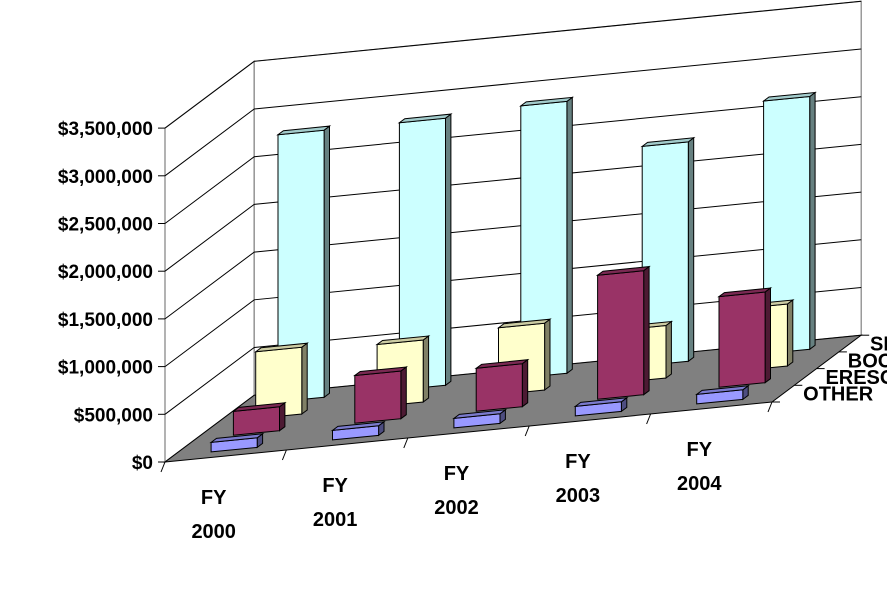  Describe the element at coordinates (105, 225) in the screenshot. I see `y-tick-label: $2,500,000` at that location.